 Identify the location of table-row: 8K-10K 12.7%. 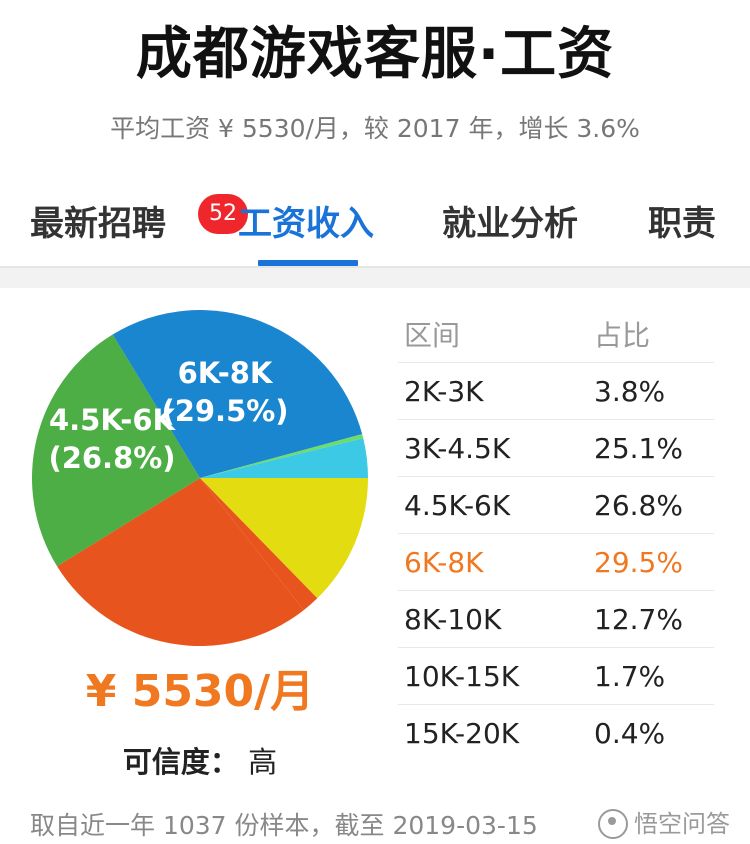
(556, 619).